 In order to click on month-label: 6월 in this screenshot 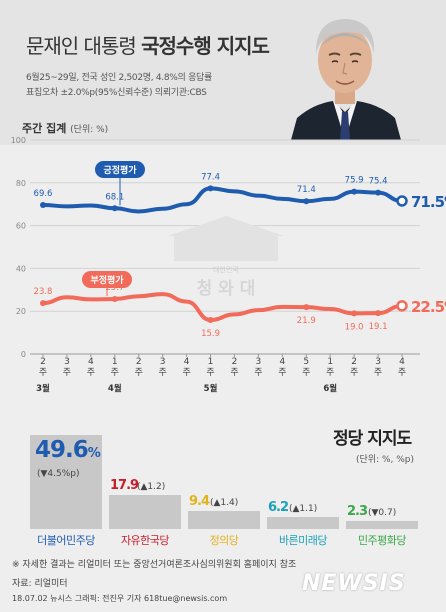, I will do `click(330, 388)`.